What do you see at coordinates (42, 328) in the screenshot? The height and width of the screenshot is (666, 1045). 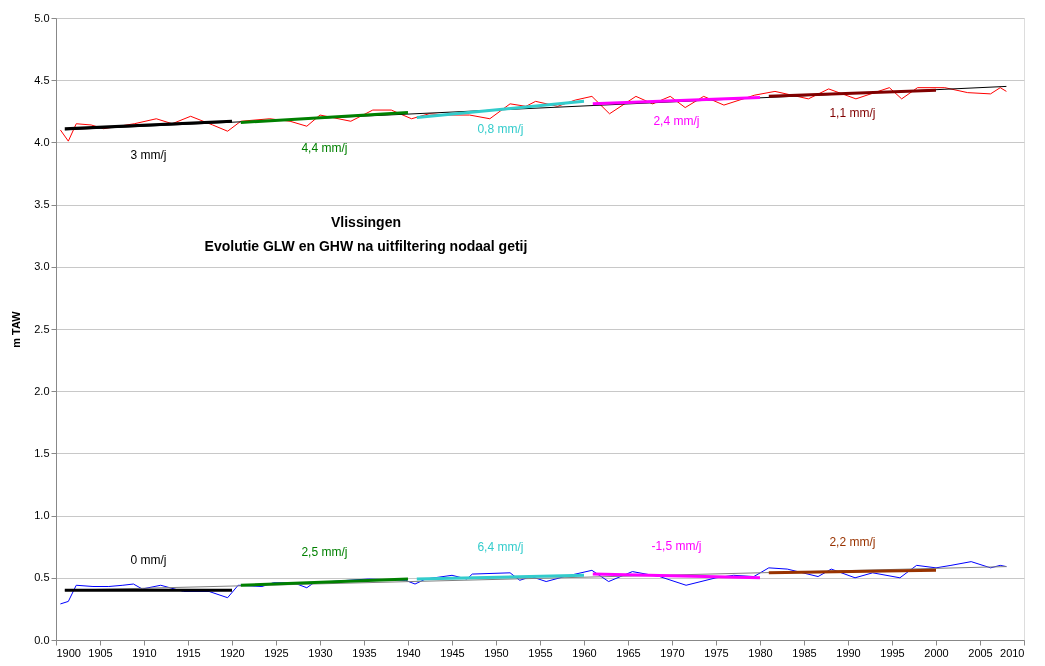 I see `y-tick-label: 2.5` at bounding box center [42, 328].